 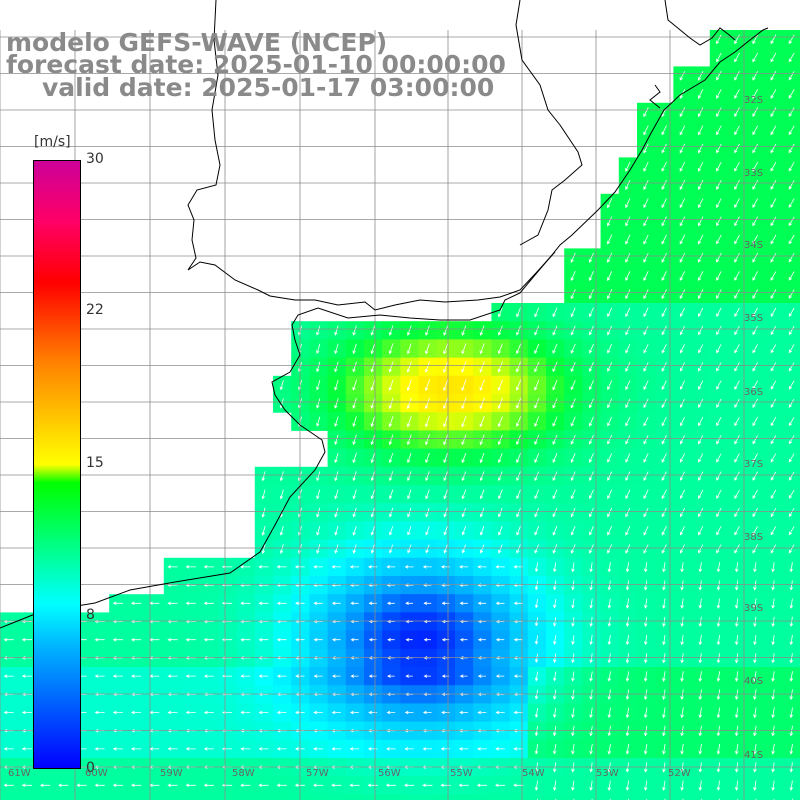 I want to click on lon-label: 56W, so click(x=389, y=773).